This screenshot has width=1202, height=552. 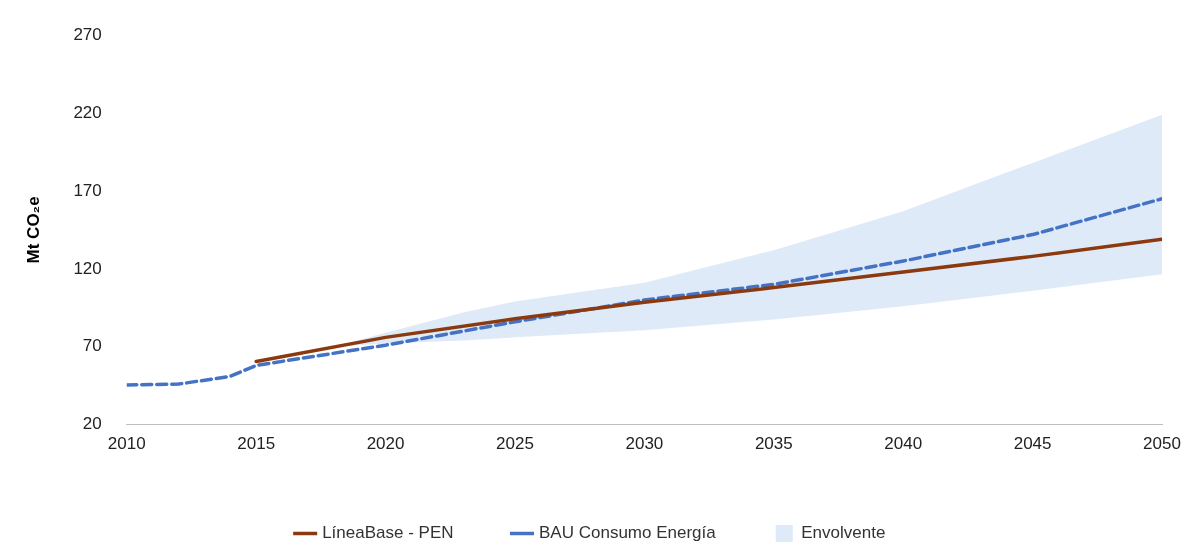 What do you see at coordinates (256, 444) in the screenshot?
I see `x-tick-label: 2015` at bounding box center [256, 444].